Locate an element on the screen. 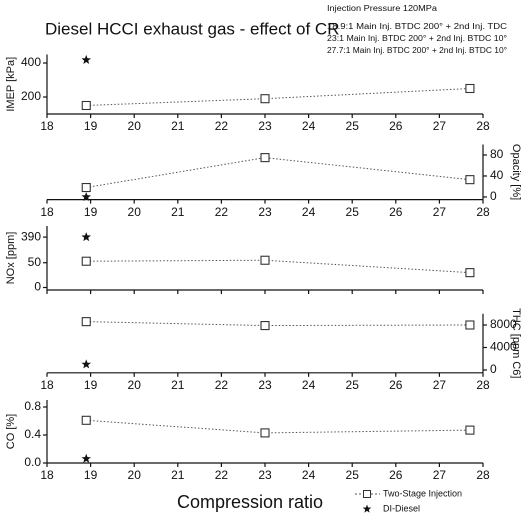 This screenshot has height=518, width=528. y-tick-label: 50 is located at coordinates (35, 262).